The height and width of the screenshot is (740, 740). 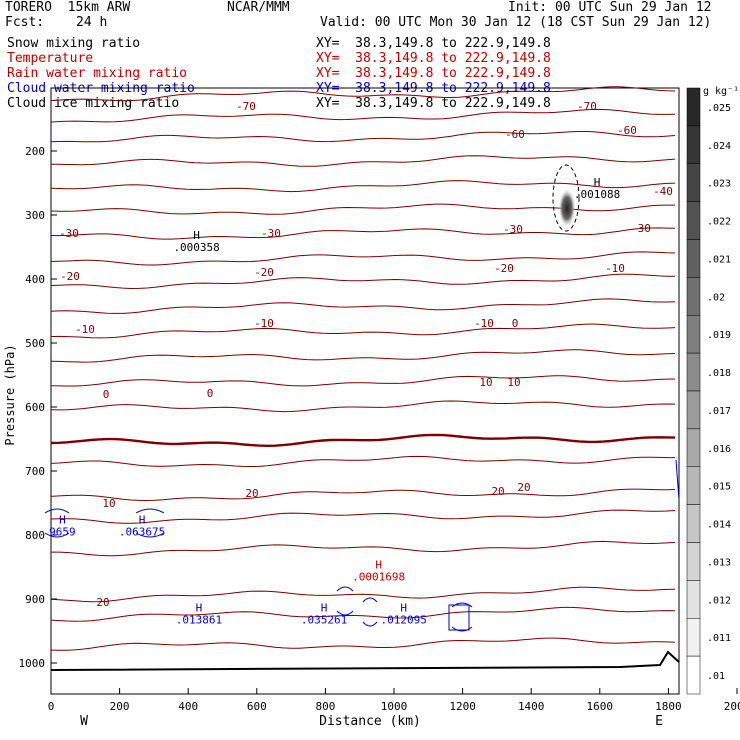 What do you see at coordinates (597, 194) in the screenshot?
I see `max-value: .001088` at bounding box center [597, 194].